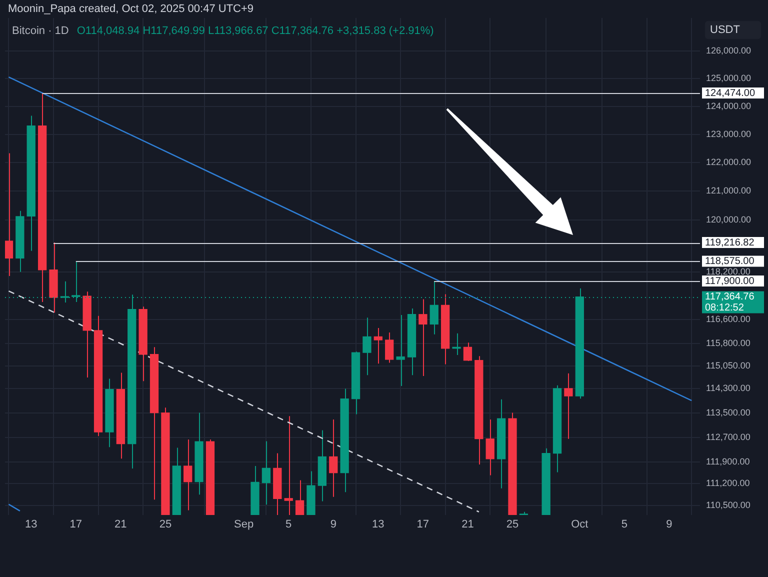  I want to click on y-tick-label: 111,200.00, so click(728, 483).